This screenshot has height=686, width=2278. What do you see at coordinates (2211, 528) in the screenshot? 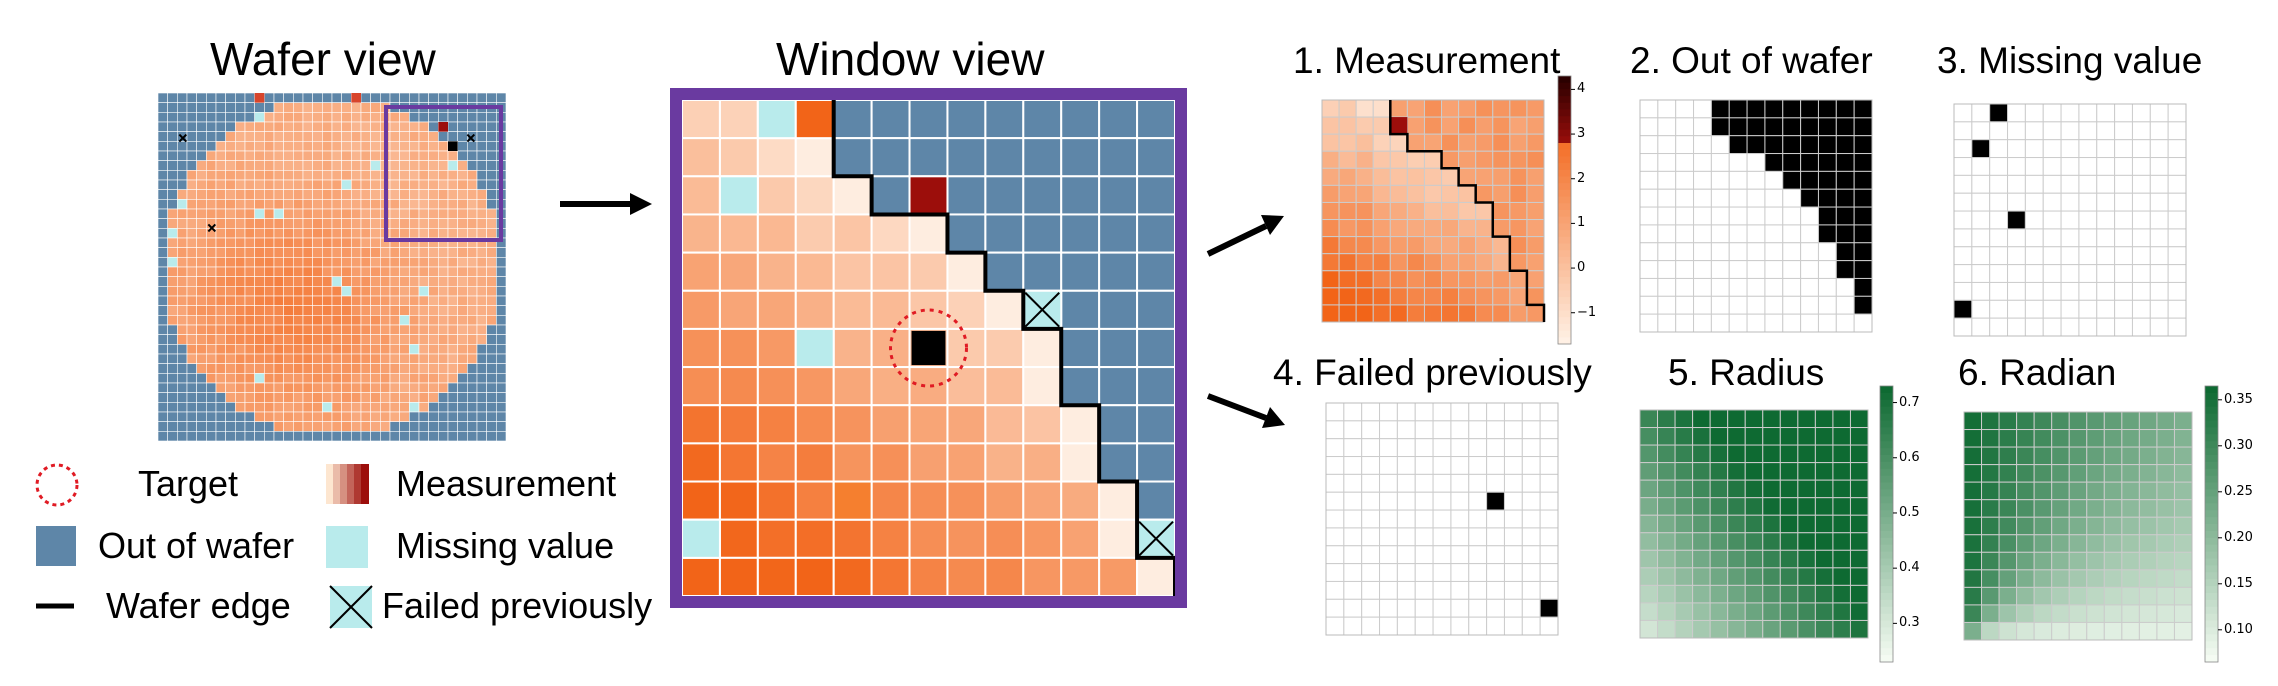
I see `radian-colorbar` at bounding box center [2211, 528].